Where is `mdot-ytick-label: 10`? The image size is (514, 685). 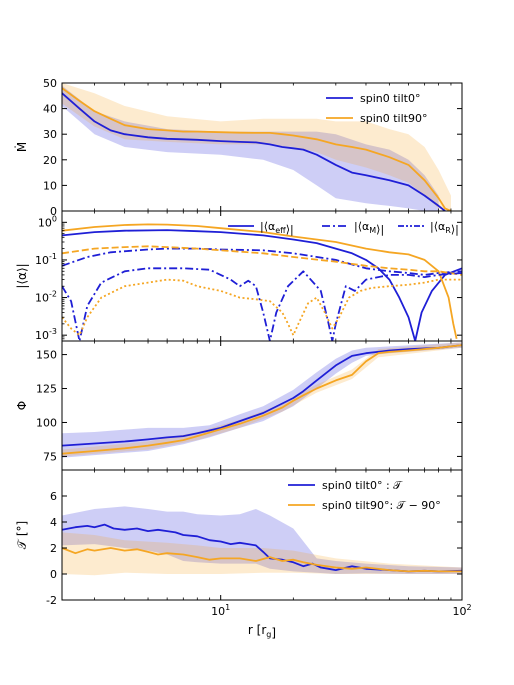
mdot-ytick-label: 10 is located at coordinates (50, 185).